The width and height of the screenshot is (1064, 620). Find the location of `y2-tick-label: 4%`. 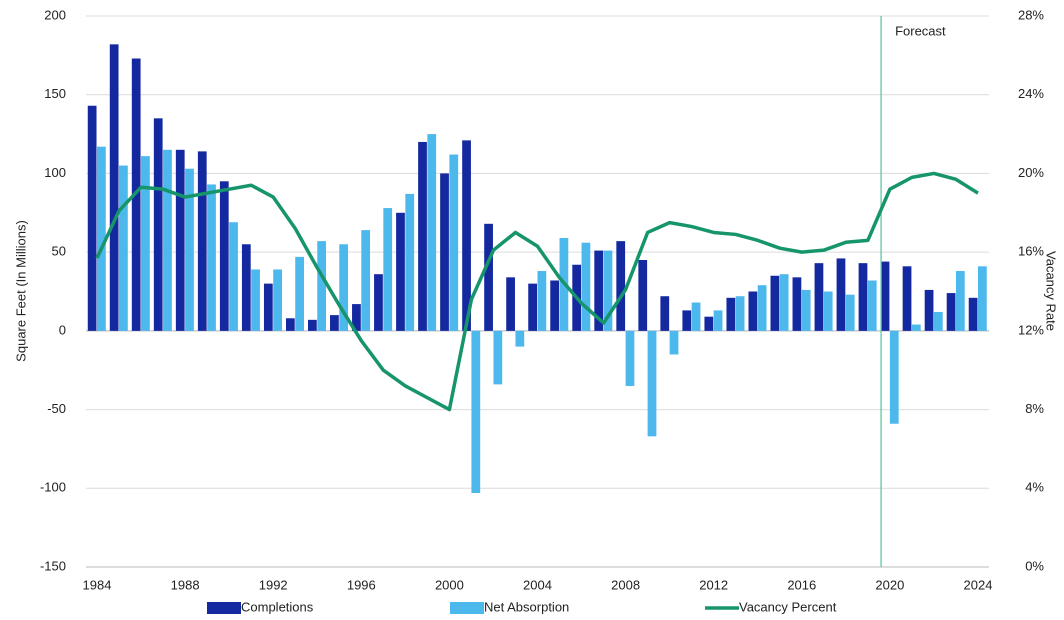

y2-tick-label: 4% is located at coordinates (1034, 487).